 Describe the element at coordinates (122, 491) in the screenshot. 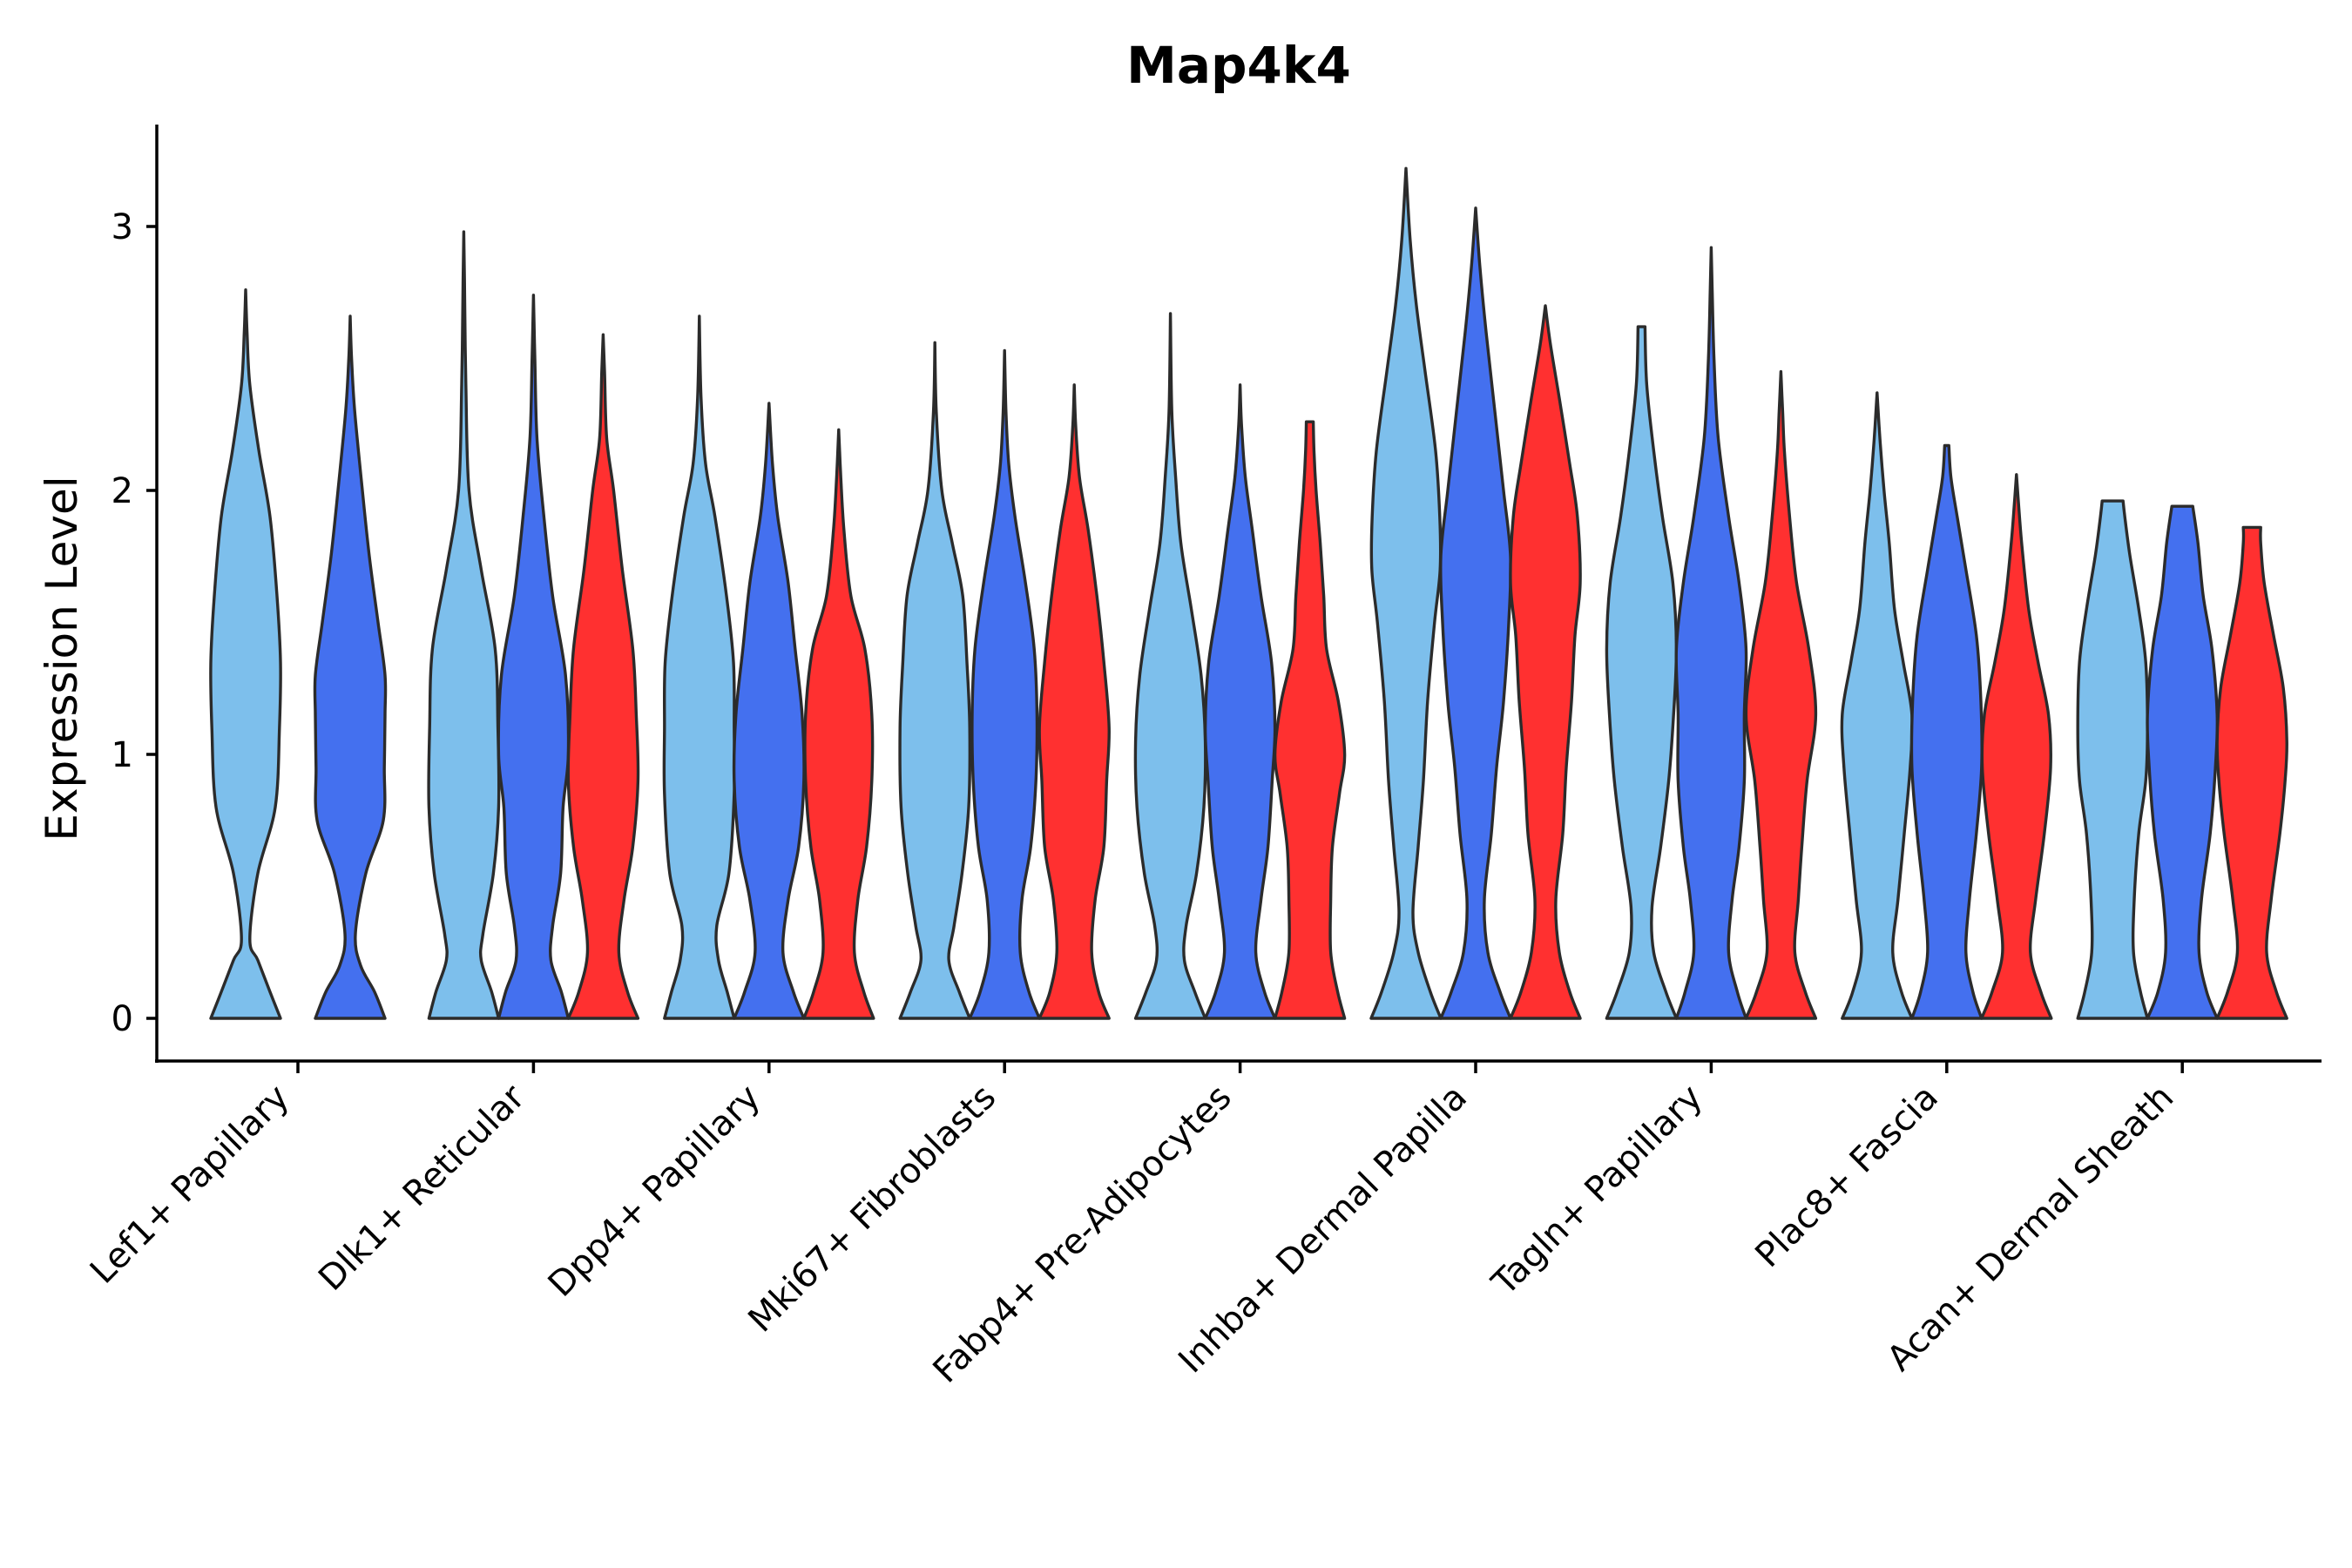

I see `y-tick-label: 2` at that location.